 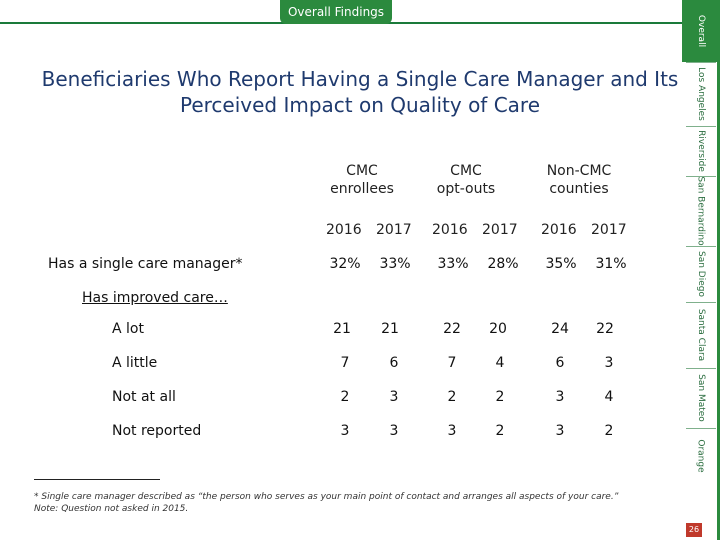 What do you see at coordinates (561, 264) in the screenshot?
I see `table-cell: 35%` at bounding box center [561, 264].